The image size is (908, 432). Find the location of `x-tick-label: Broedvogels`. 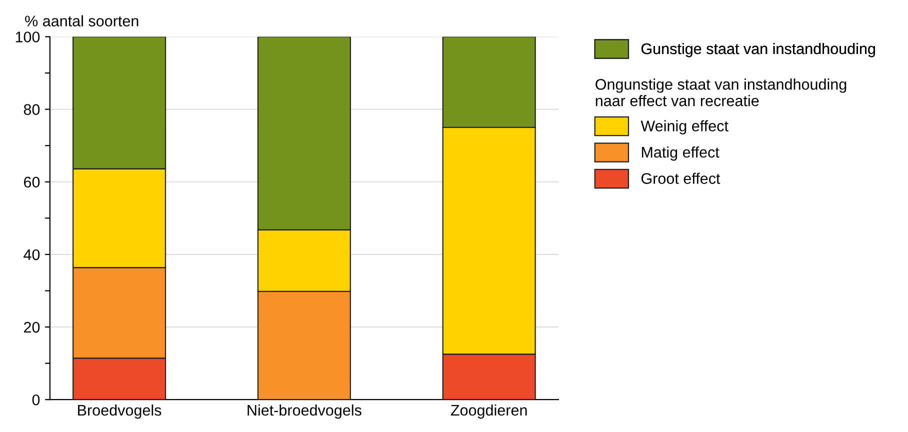

x-tick-label: Broedvogels is located at coordinates (120, 411).